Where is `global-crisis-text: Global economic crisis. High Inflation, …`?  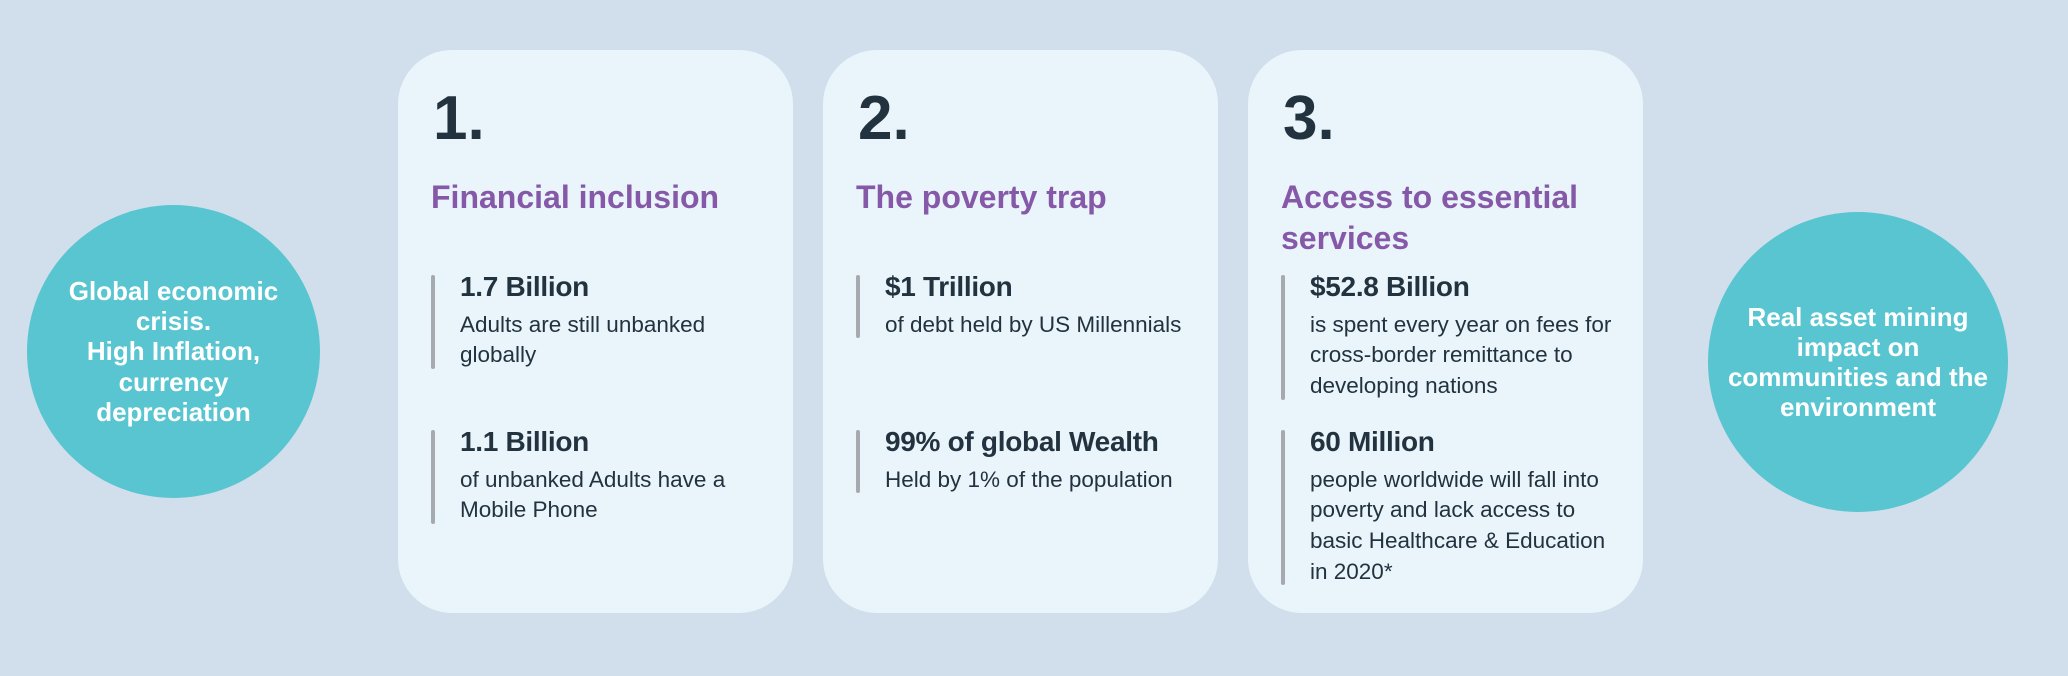 global-crisis-text: Global economic crisis. High Inflation, … is located at coordinates (174, 351).